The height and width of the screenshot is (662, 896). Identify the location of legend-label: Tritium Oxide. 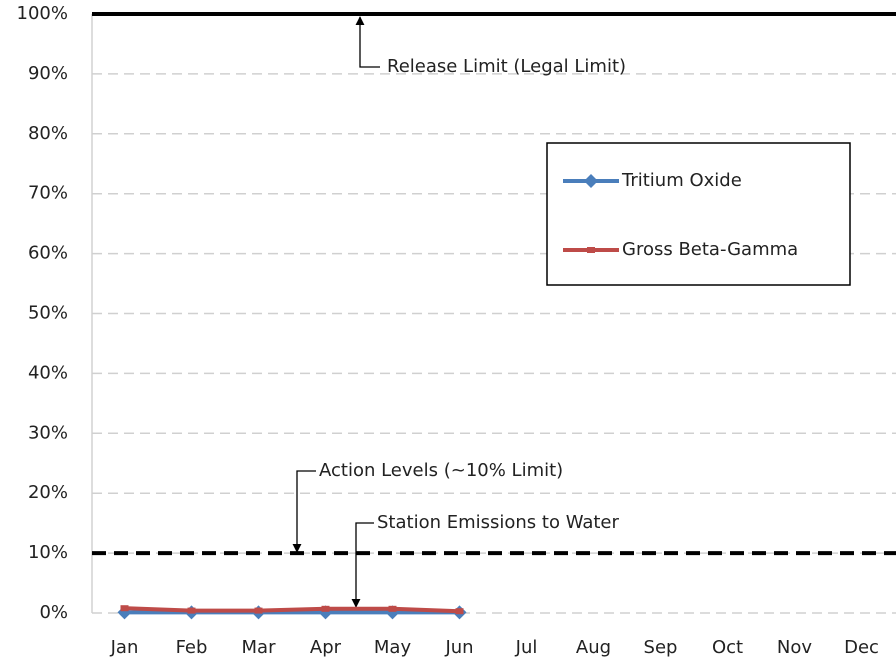
(681, 180).